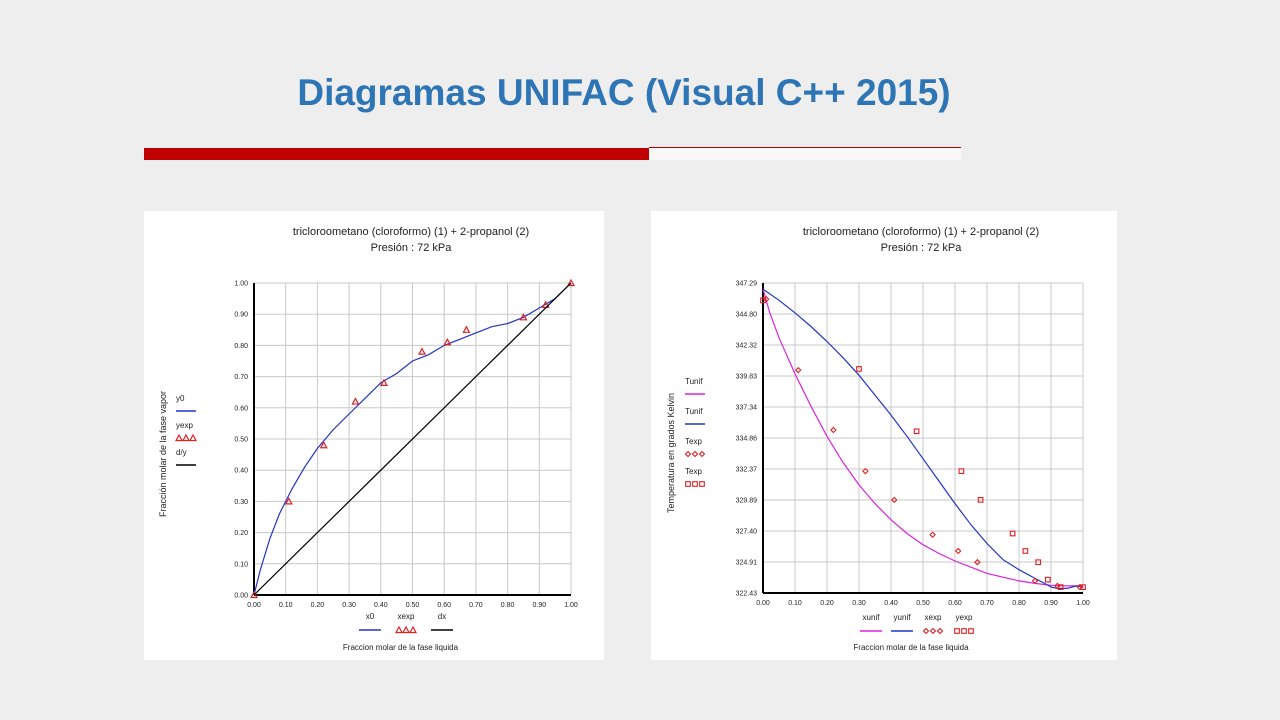  Describe the element at coordinates (747, 501) in the screenshot. I see `y-tick-label: 329.89` at that location.